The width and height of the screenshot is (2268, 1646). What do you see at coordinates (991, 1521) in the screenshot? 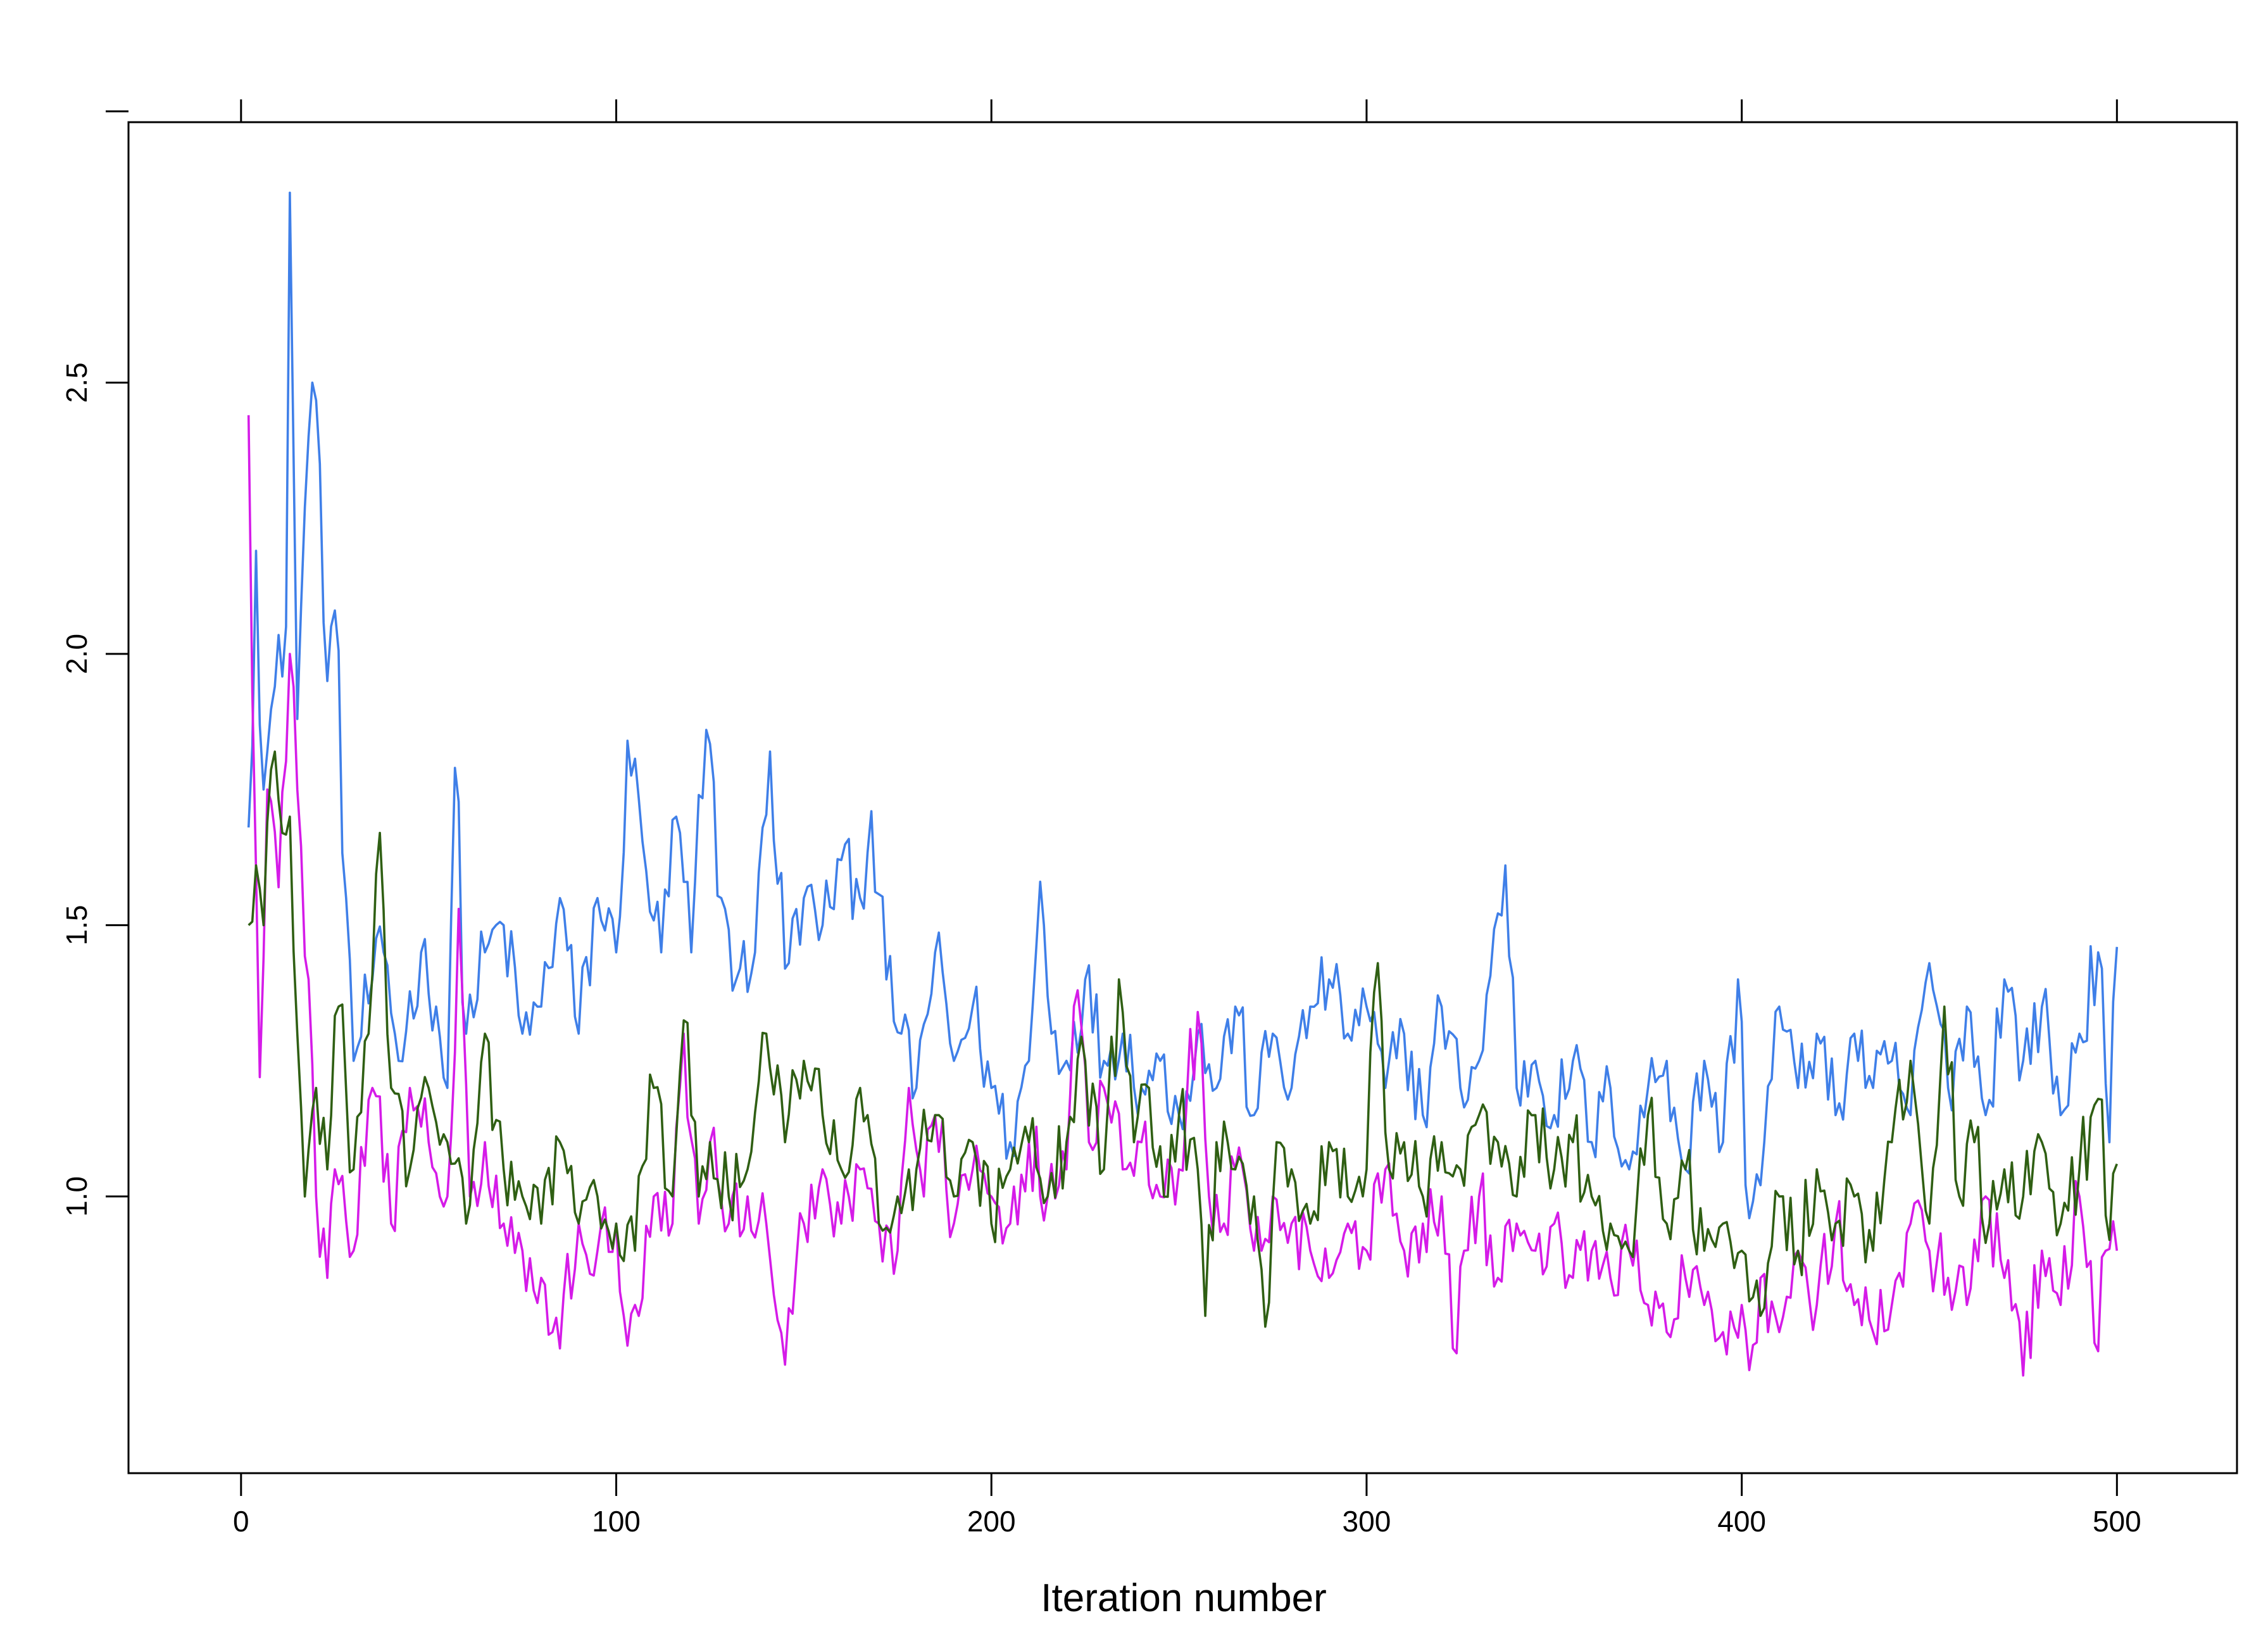
I see `x-tick-label: 200` at bounding box center [991, 1521].